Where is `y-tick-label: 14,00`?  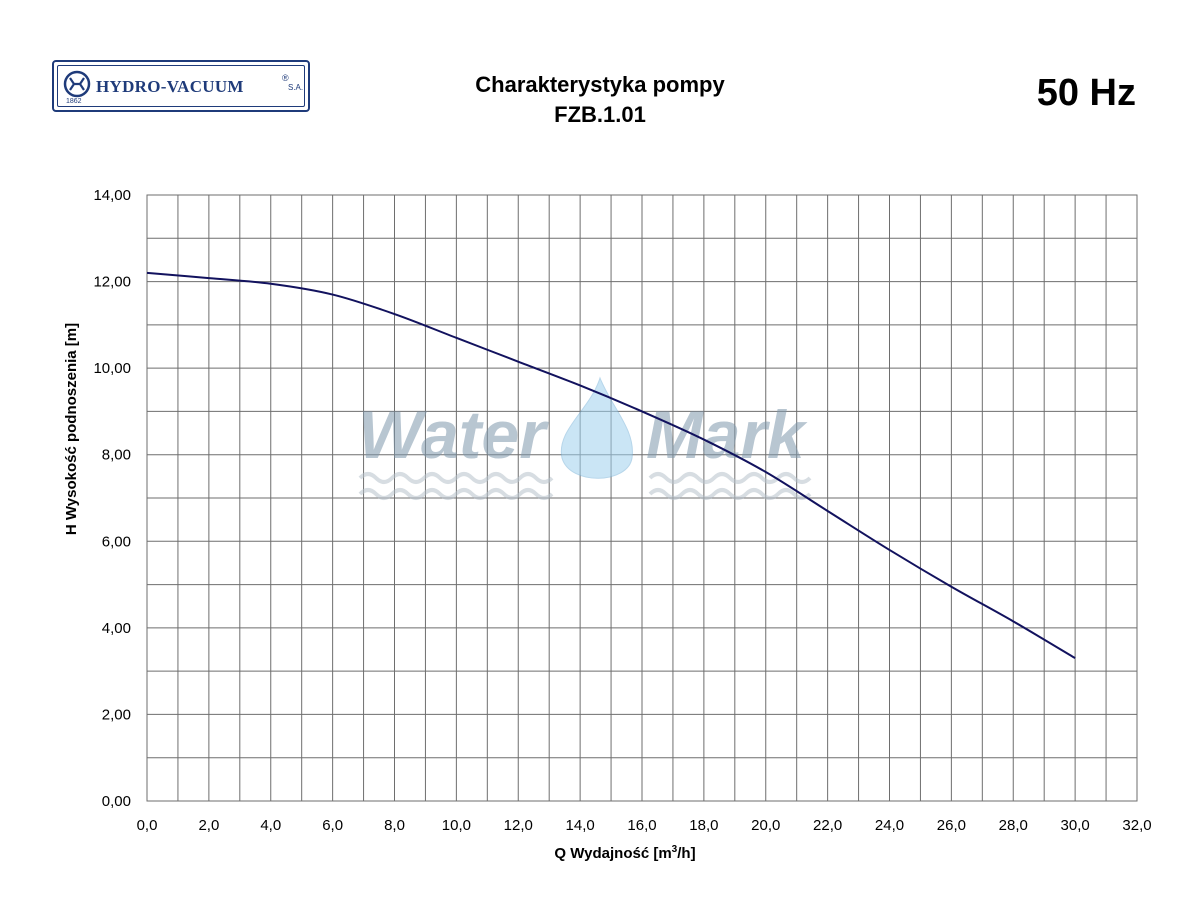 y-tick-label: 14,00 is located at coordinates (112, 195).